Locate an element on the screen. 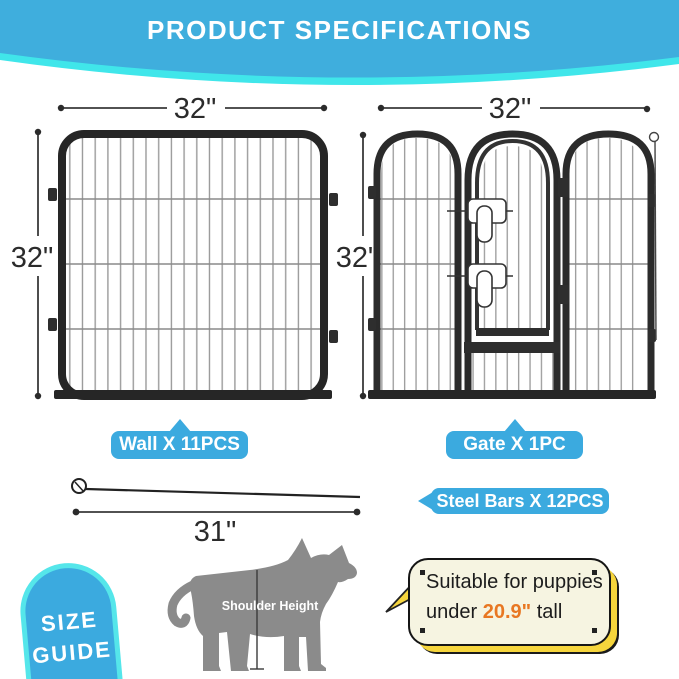 The width and height of the screenshot is (679, 679). gate-count-badge: Gate X 1PC is located at coordinates (514, 445).